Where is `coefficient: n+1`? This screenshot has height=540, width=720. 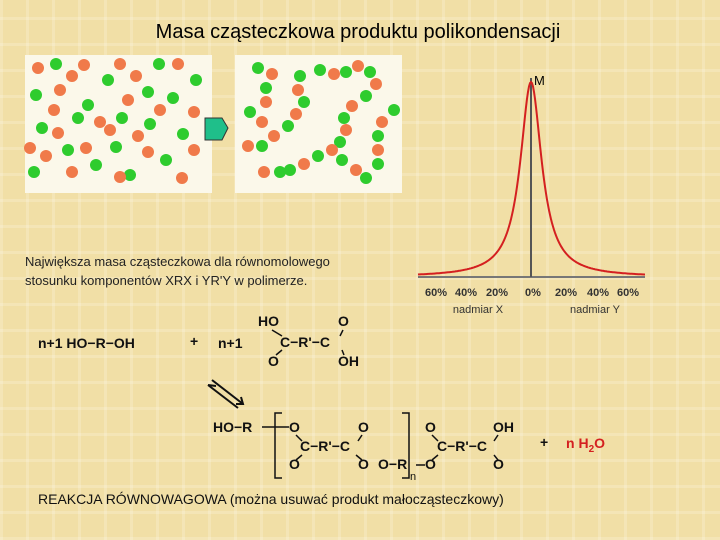
coefficient: n+1 is located at coordinates (230, 343).